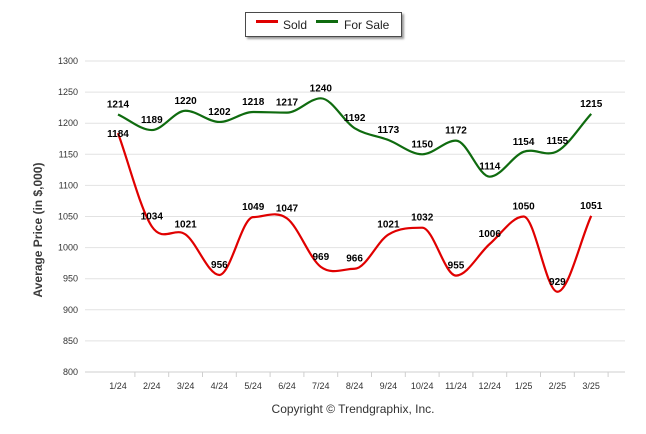 The image size is (646, 434). What do you see at coordinates (118, 134) in the screenshot?
I see `data-label-sold-0: 1184` at bounding box center [118, 134].